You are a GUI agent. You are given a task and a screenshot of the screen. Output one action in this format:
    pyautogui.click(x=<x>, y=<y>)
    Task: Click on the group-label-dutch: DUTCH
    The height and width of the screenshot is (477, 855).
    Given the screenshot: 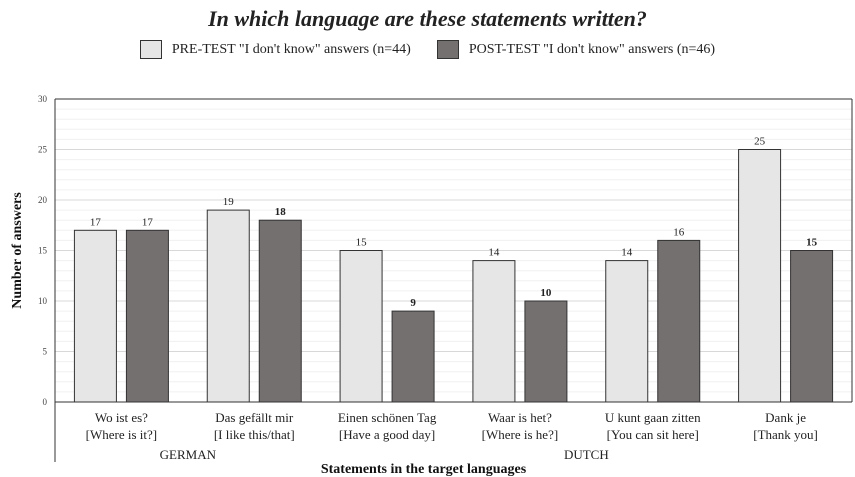 What is the action you would take?
    pyautogui.click(x=586, y=454)
    